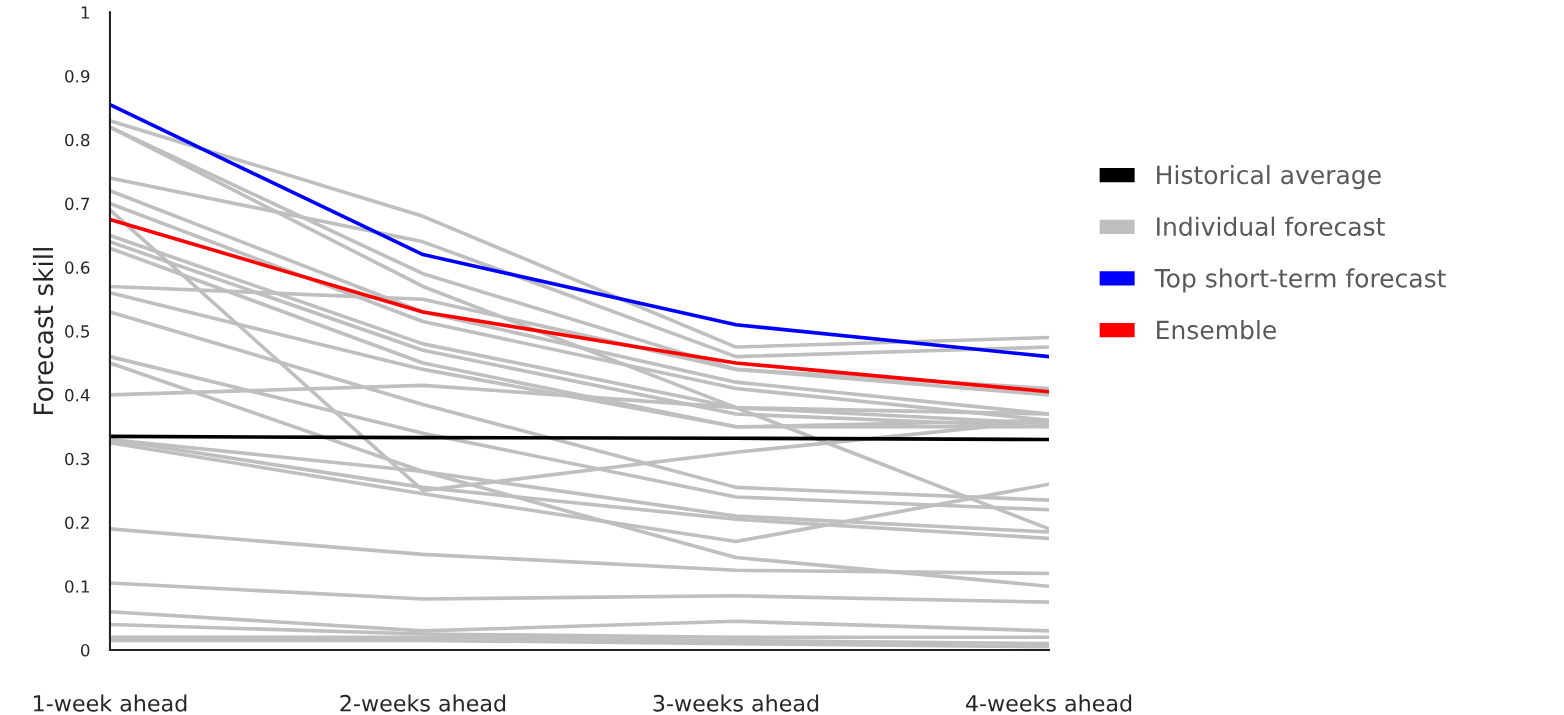  I want to click on y-tick-label: 0.7, so click(77, 204).